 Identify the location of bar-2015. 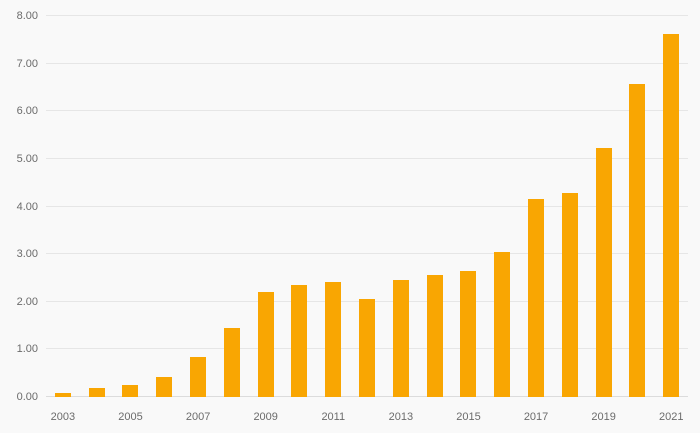
(468, 334).